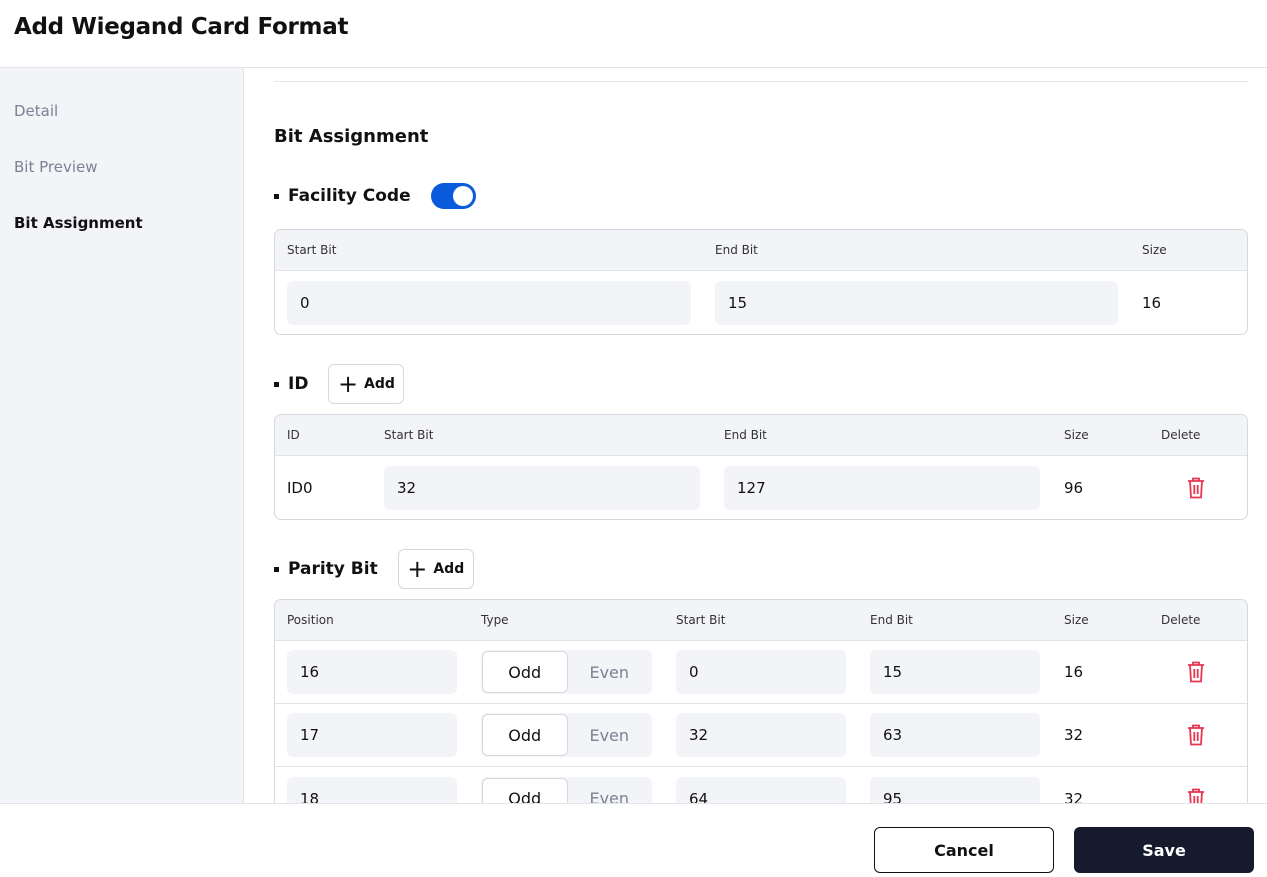  I want to click on col-type: Type, so click(495, 620).